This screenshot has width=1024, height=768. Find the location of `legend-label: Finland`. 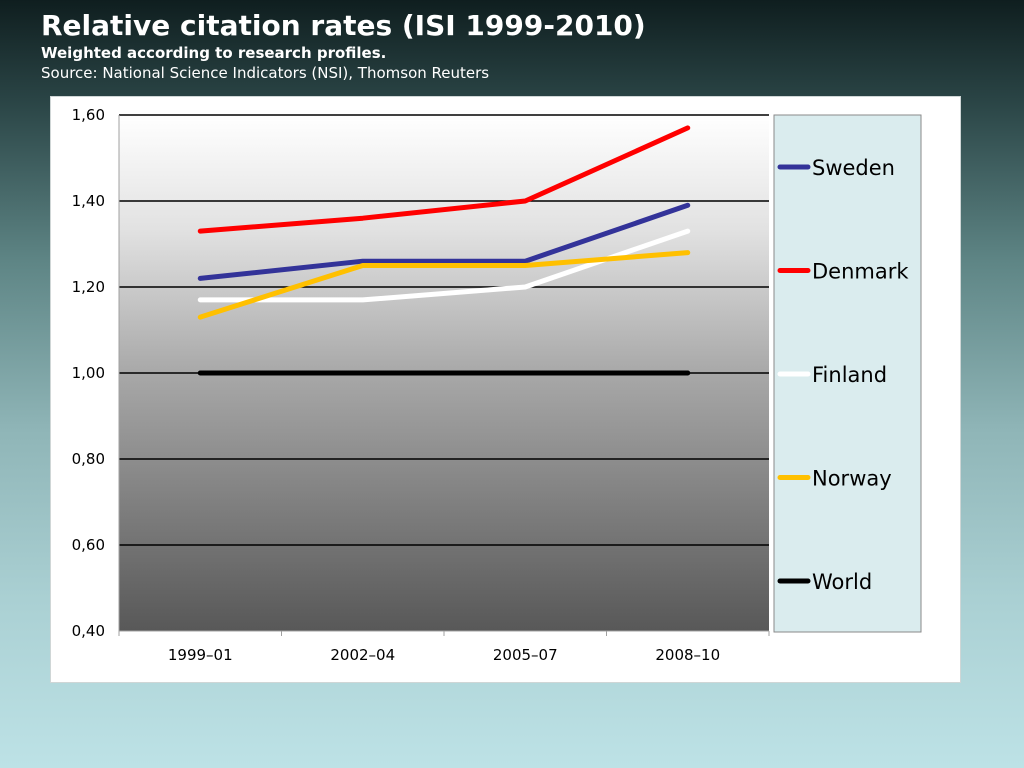

legend-label: Finland is located at coordinates (849, 375).